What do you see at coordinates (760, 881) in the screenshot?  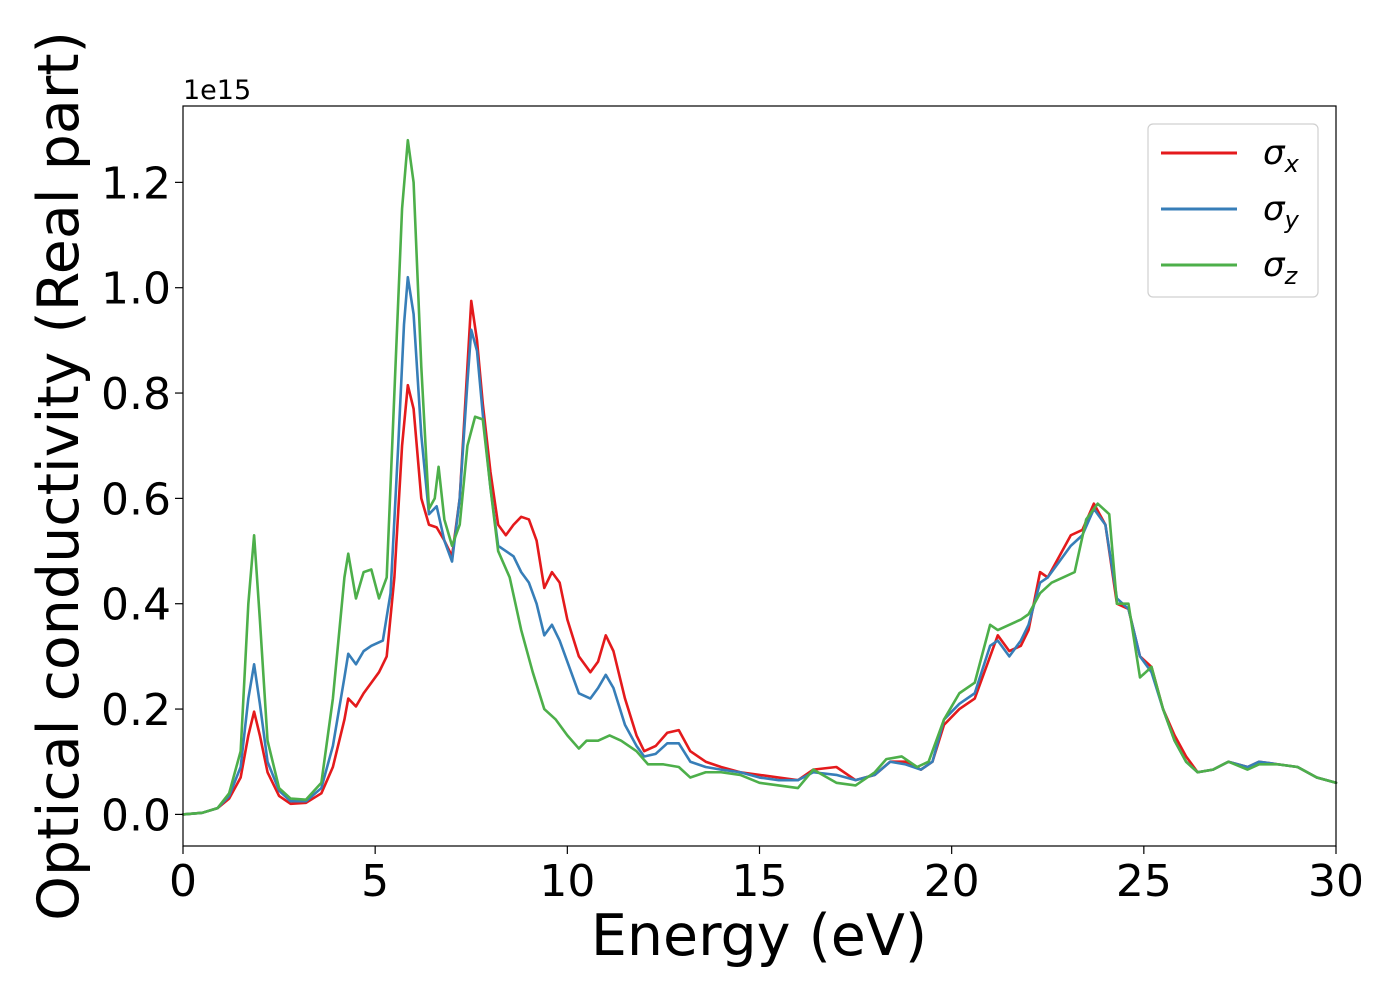 I see `x-tick-label: 15` at bounding box center [760, 881].